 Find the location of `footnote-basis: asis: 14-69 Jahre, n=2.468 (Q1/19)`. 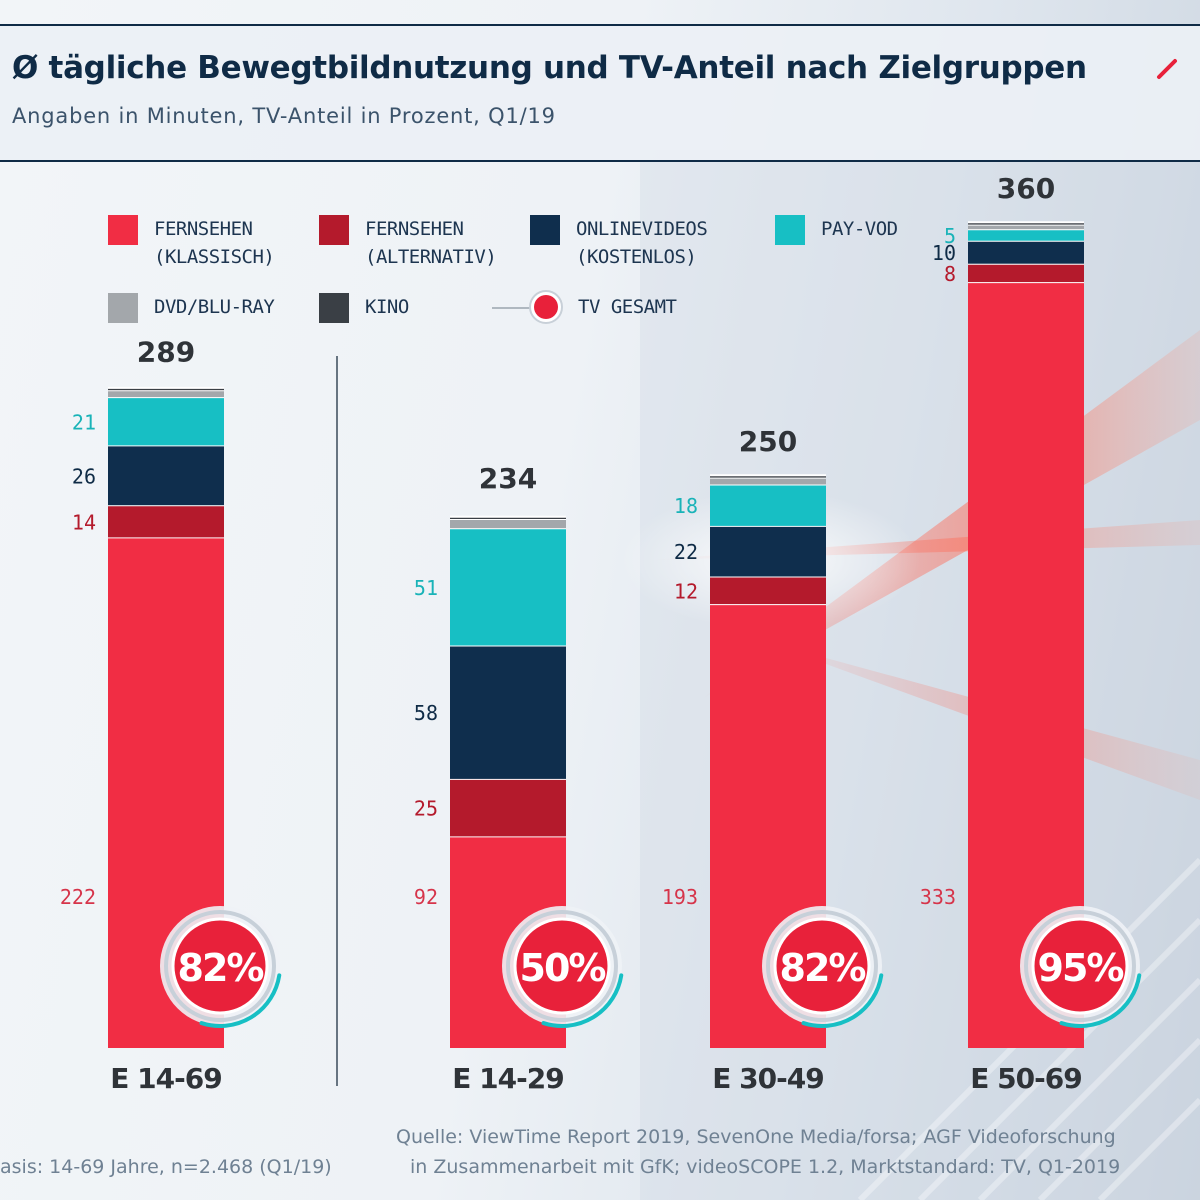

footnote-basis: asis: 14-69 Jahre, n=2.468 (Q1/19) is located at coordinates (166, 1167).